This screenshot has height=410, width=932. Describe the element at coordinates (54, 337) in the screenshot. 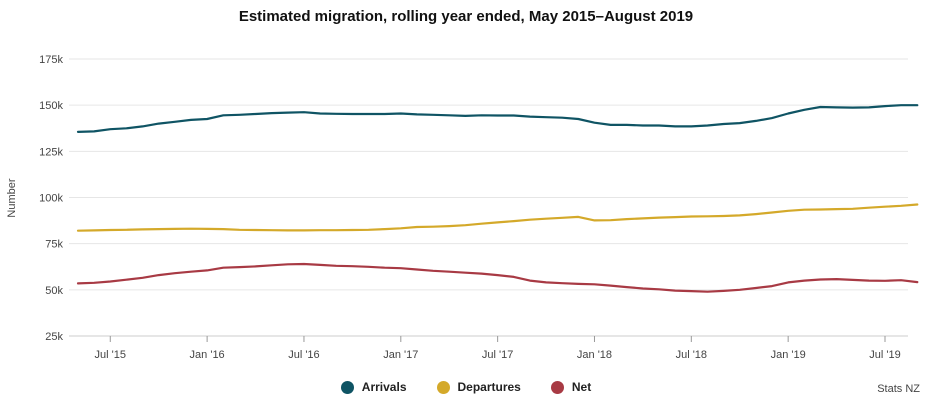

I see `y-tick-label: 25k` at that location.